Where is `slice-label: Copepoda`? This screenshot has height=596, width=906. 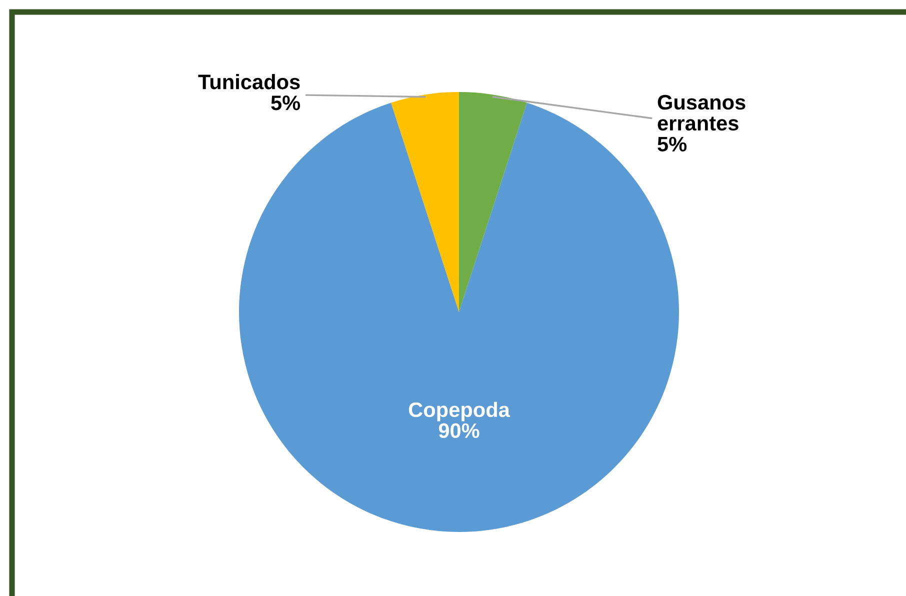 slice-label: Copepoda is located at coordinates (459, 412).